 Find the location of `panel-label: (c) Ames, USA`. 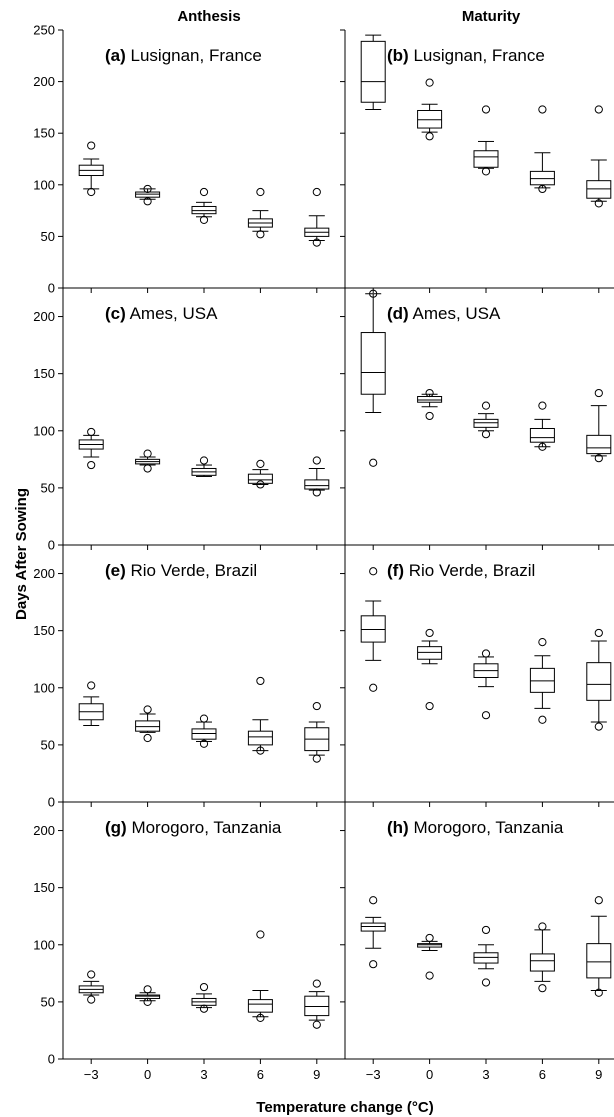

panel-label: (c) Ames, USA is located at coordinates (161, 313).